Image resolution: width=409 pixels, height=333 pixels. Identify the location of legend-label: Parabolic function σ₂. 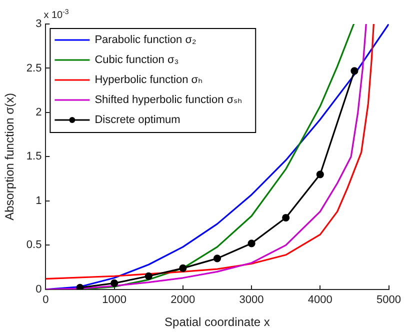
(145, 40).